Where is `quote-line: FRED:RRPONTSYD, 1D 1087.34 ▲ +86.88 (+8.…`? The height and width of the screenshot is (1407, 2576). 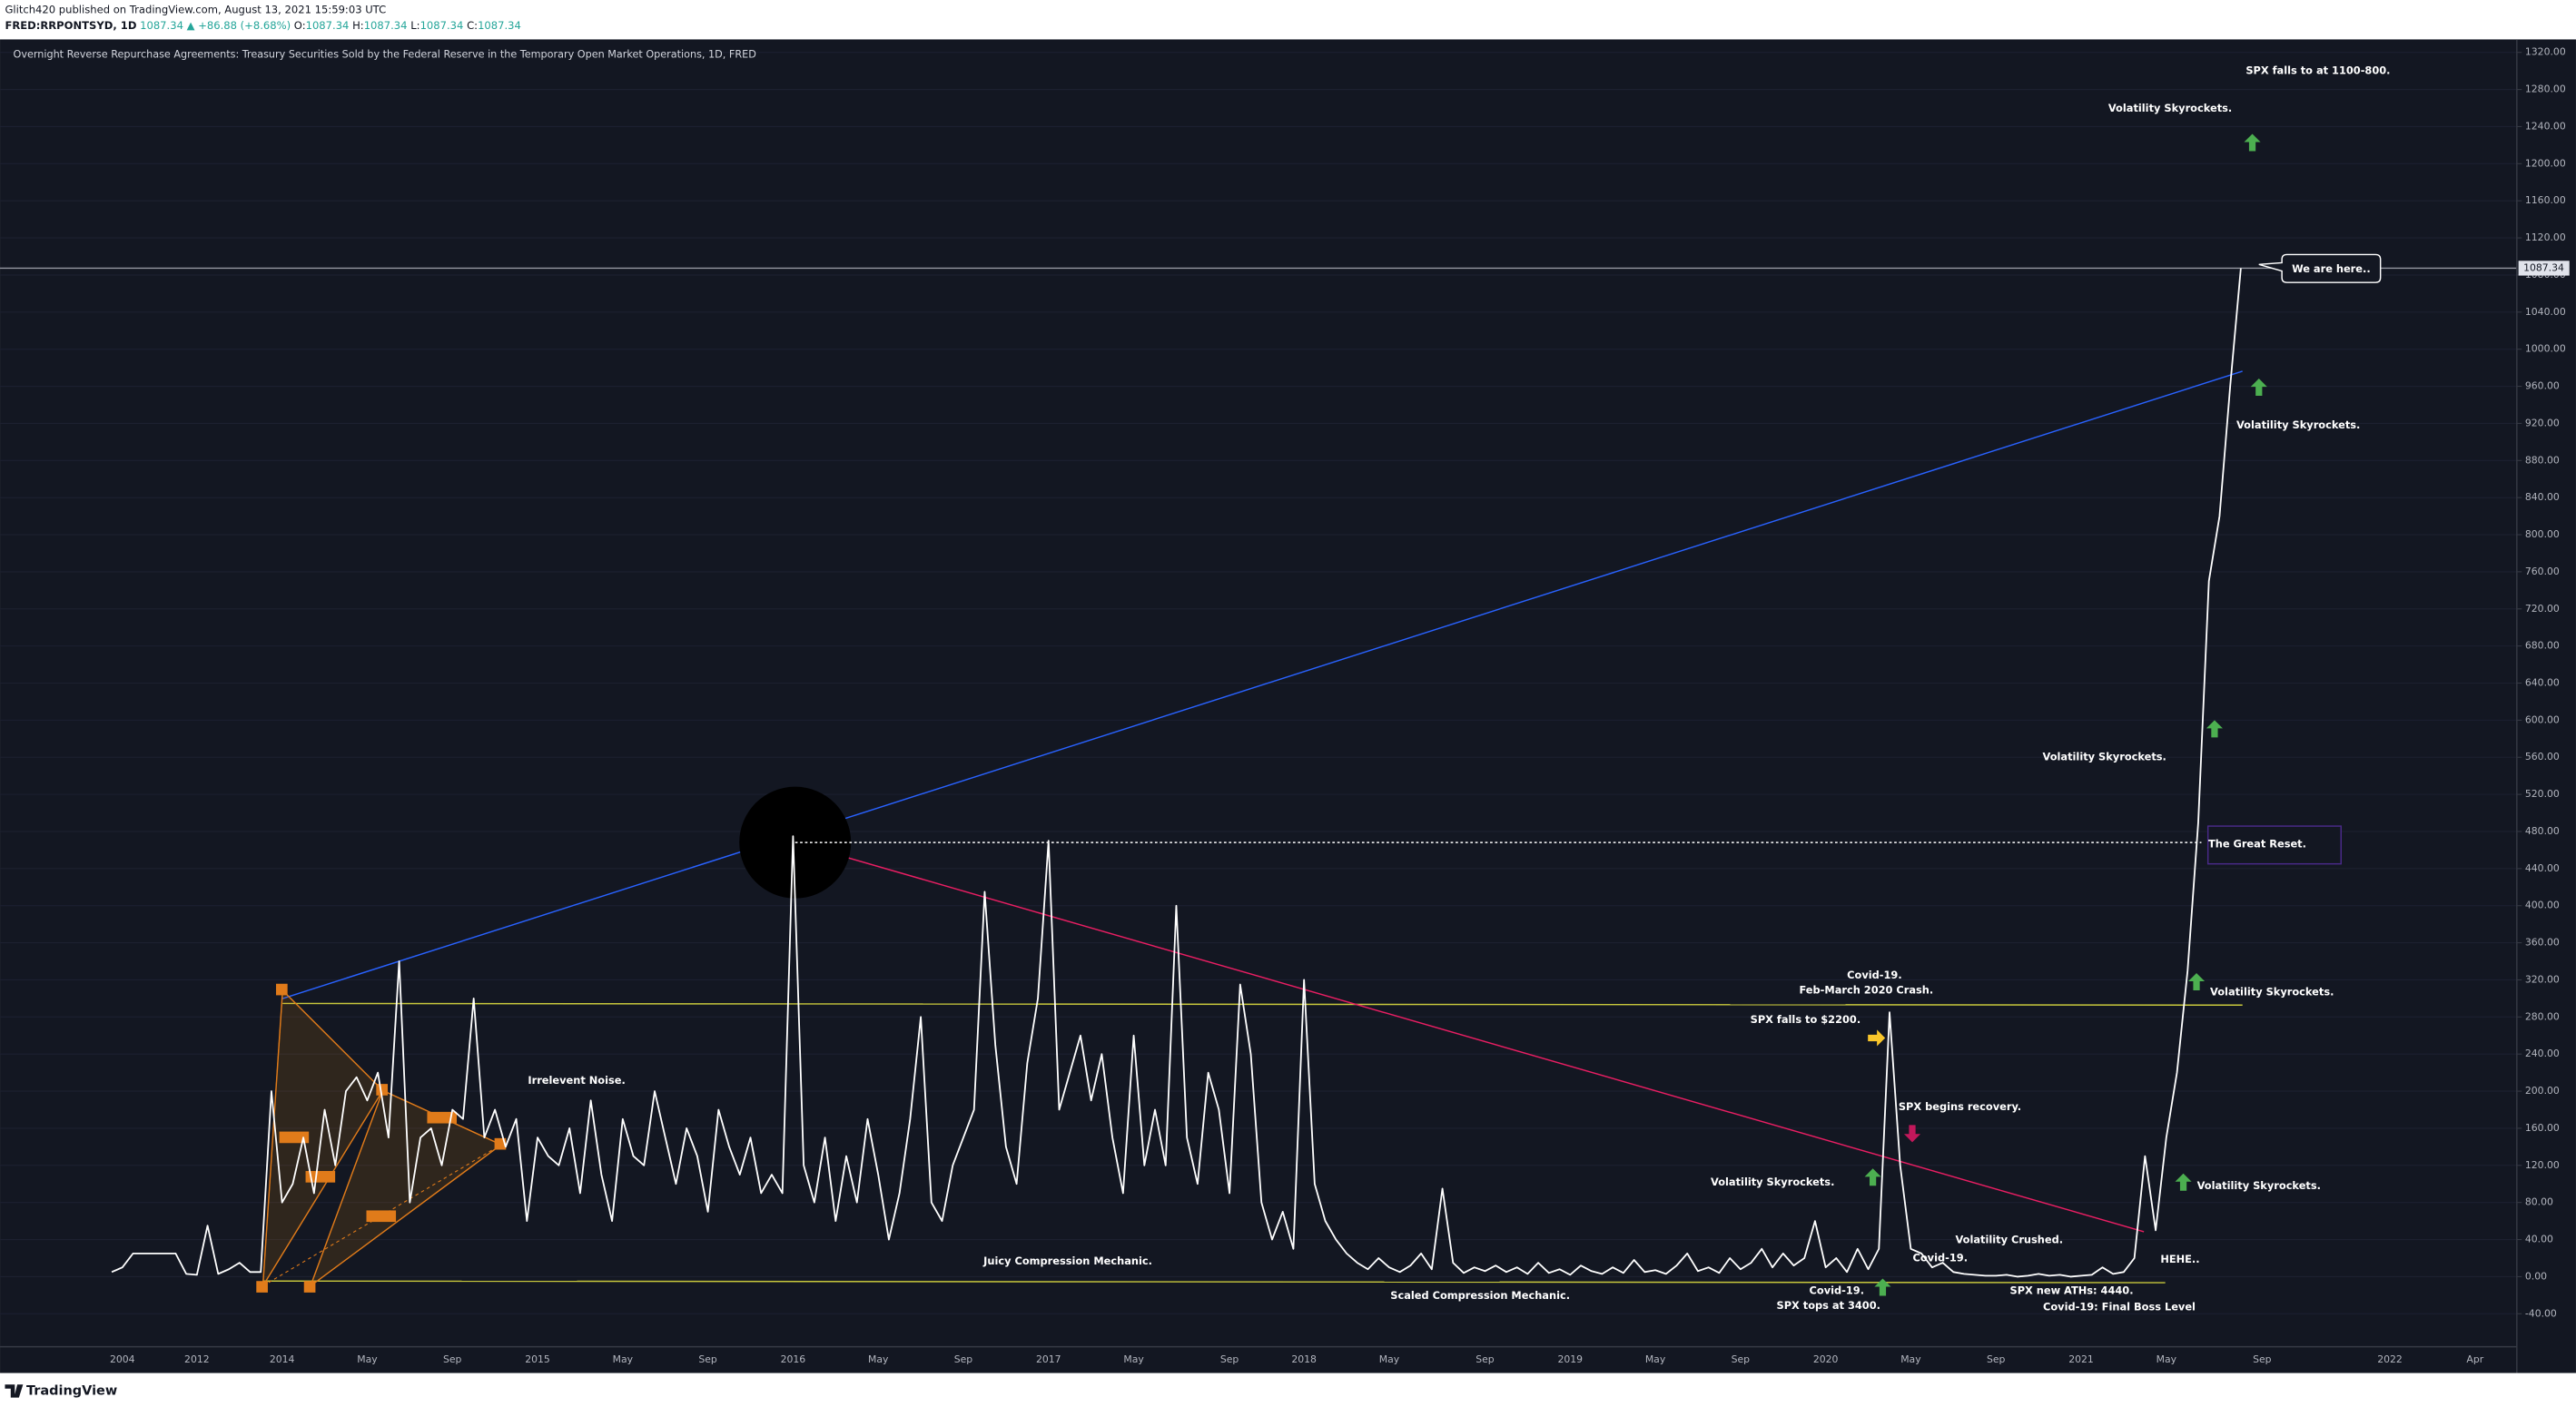 quote-line: FRED:RRPONTSYD, 1D 1087.34 ▲ +86.88 (+8.… is located at coordinates (262, 25).